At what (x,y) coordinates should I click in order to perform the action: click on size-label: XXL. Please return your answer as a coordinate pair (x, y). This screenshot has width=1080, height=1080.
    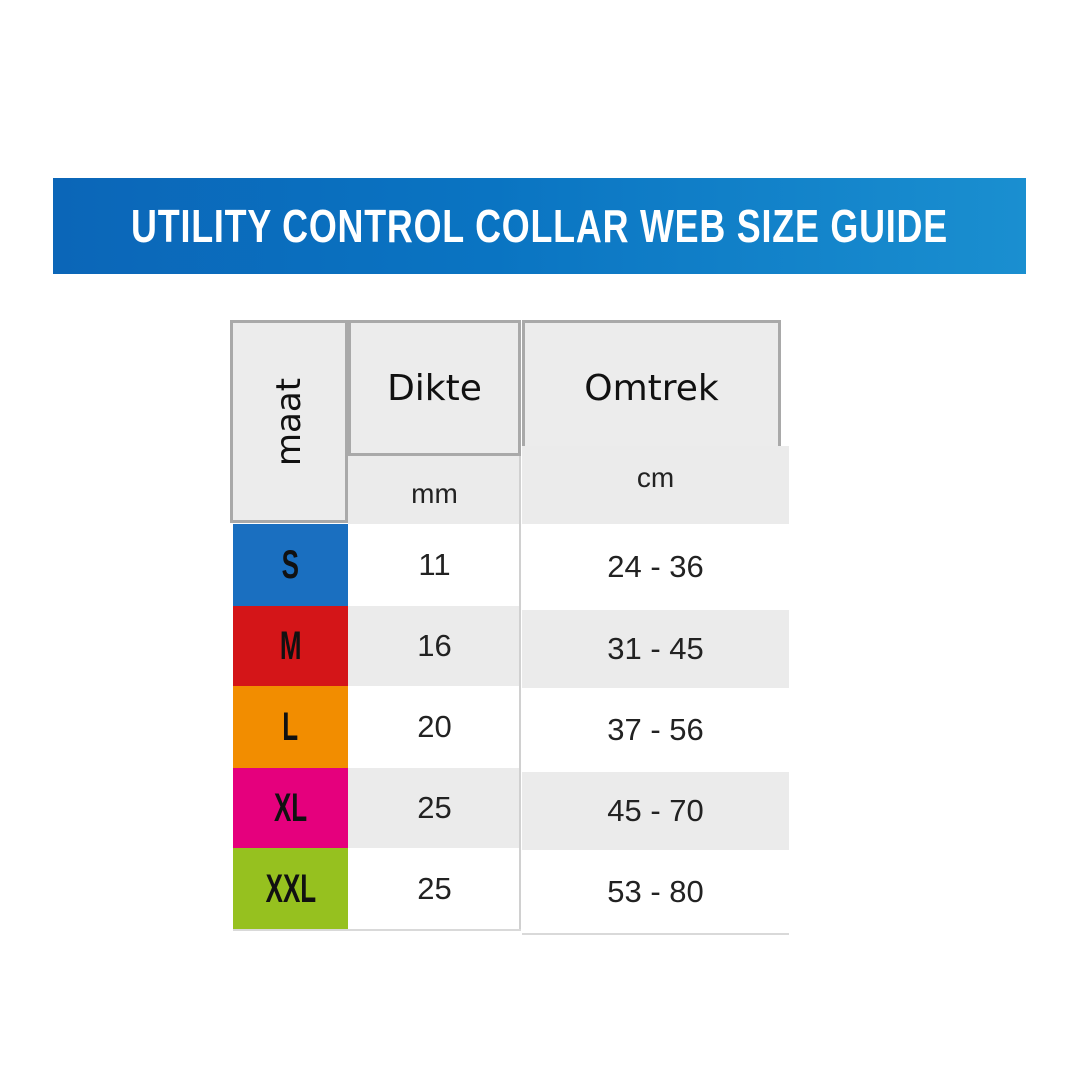
    Looking at the image, I should click on (290, 888).